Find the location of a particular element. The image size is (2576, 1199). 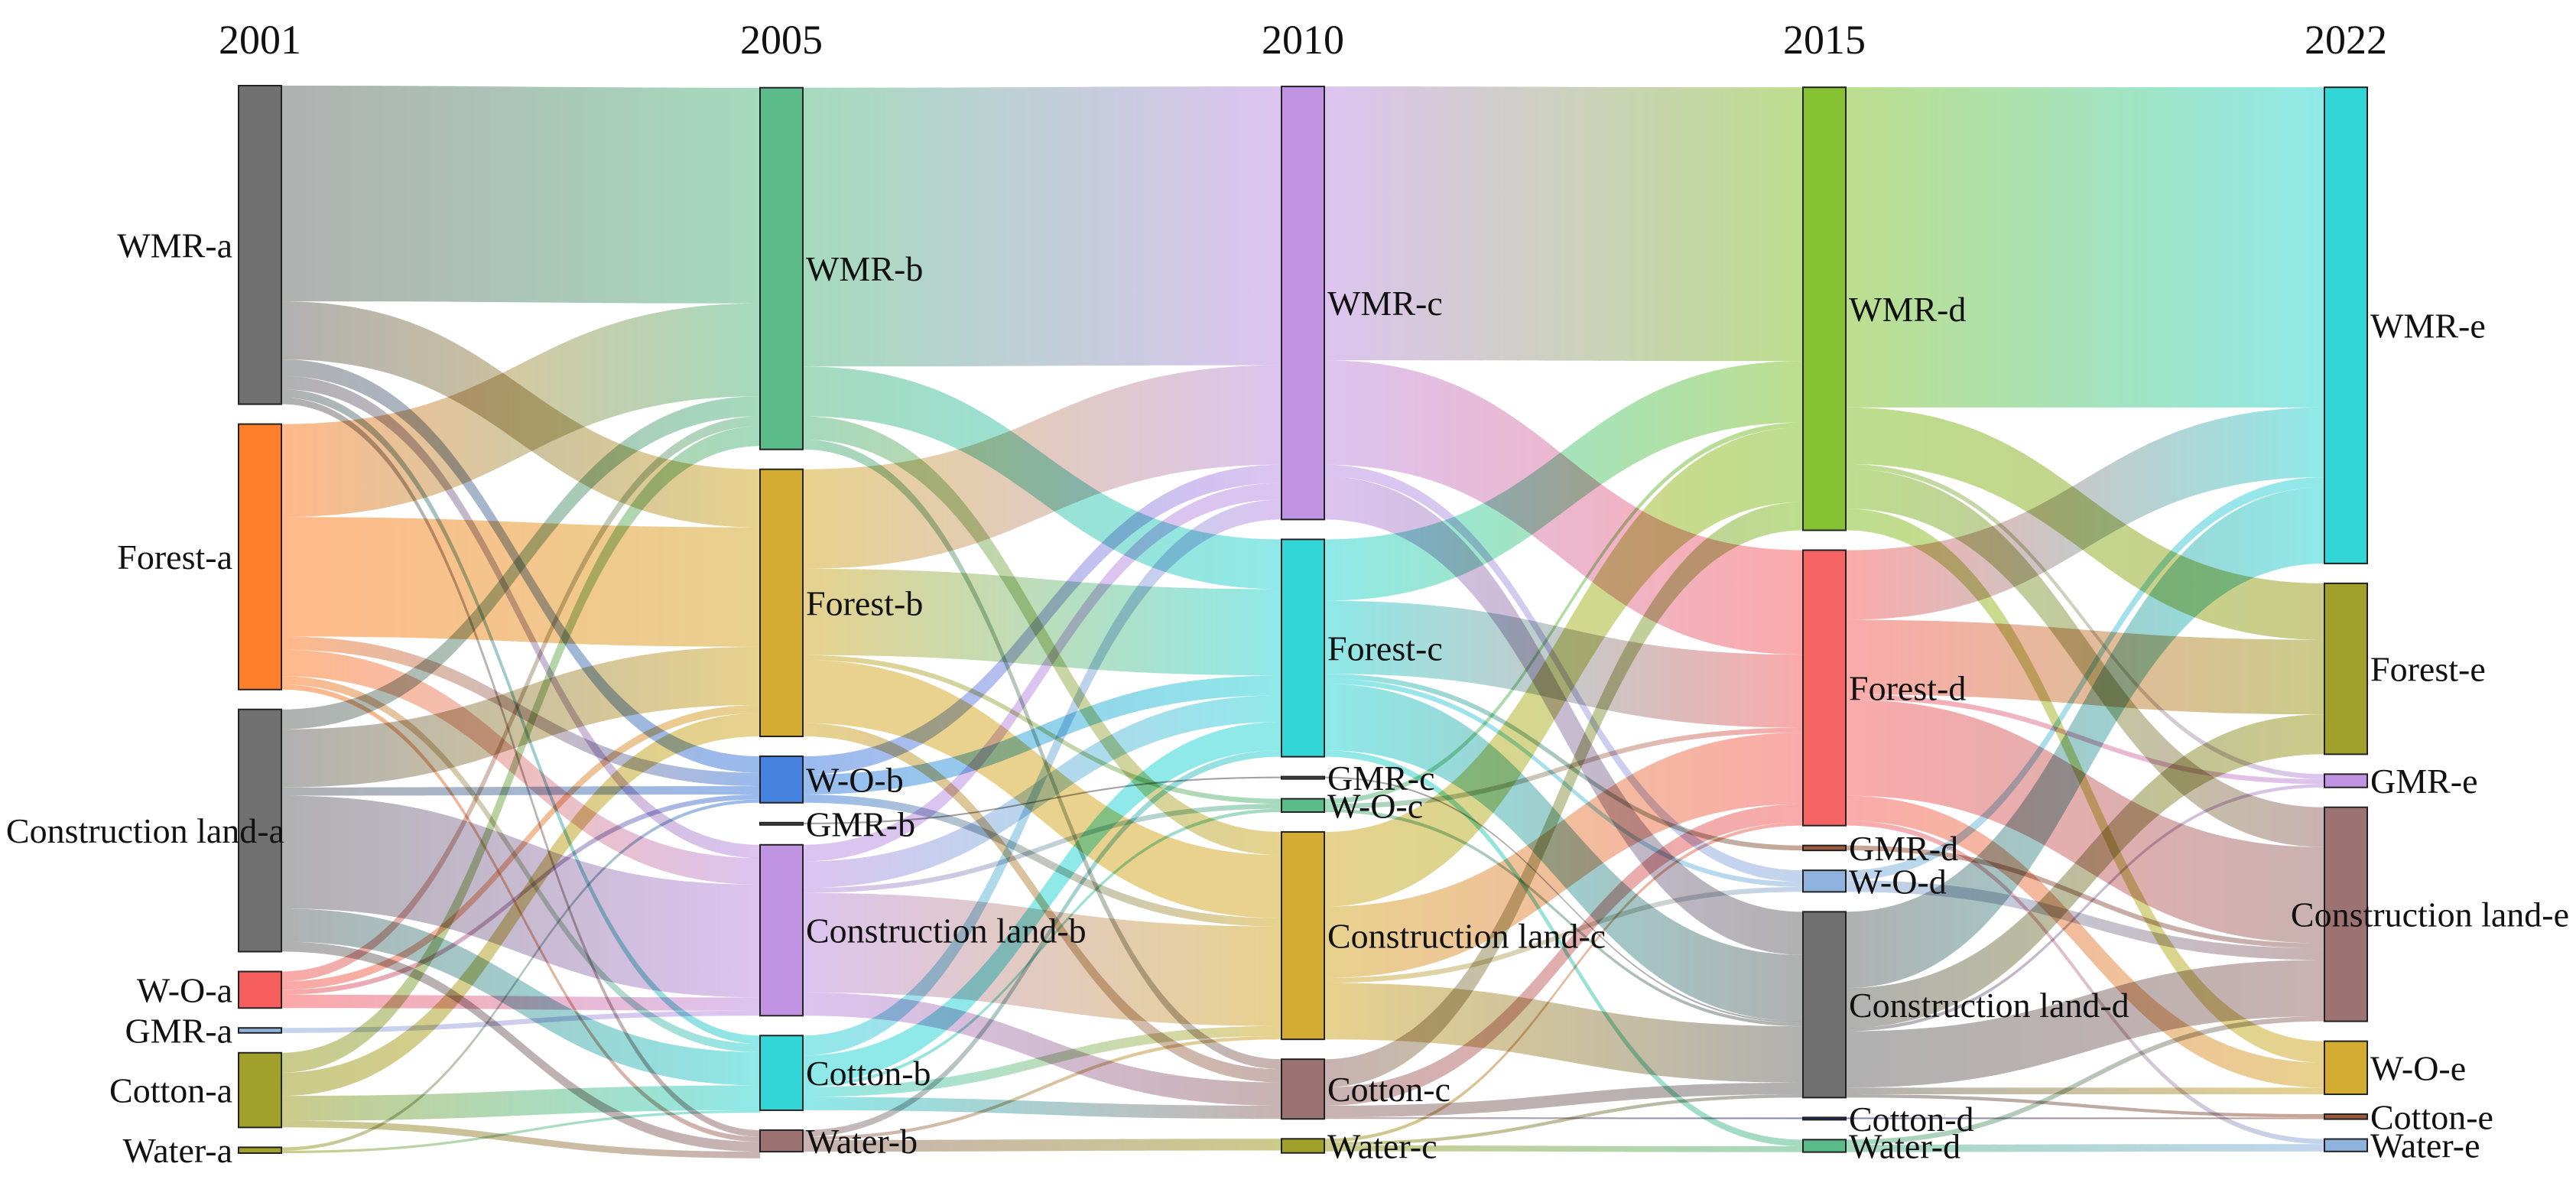

node-GMR-c is located at coordinates (1303, 777).